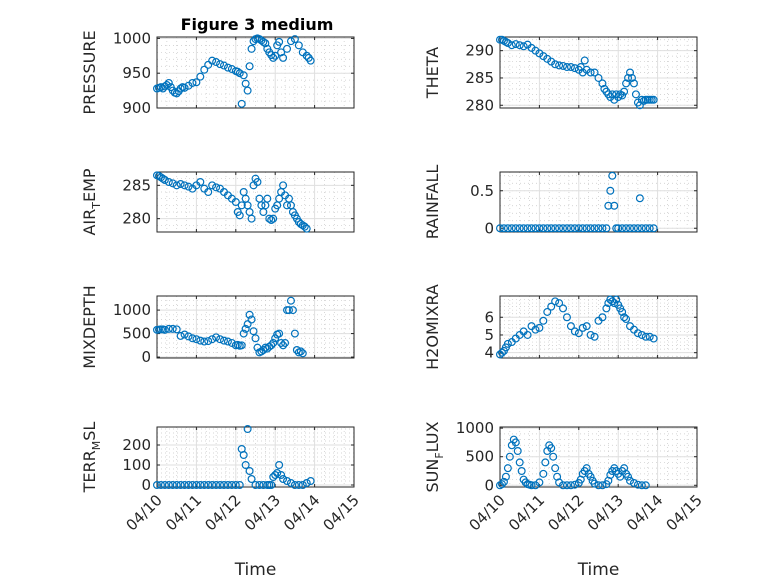 The width and height of the screenshot is (778, 583). I want to click on y-axis-label: H2OMIXRA, so click(432, 327).